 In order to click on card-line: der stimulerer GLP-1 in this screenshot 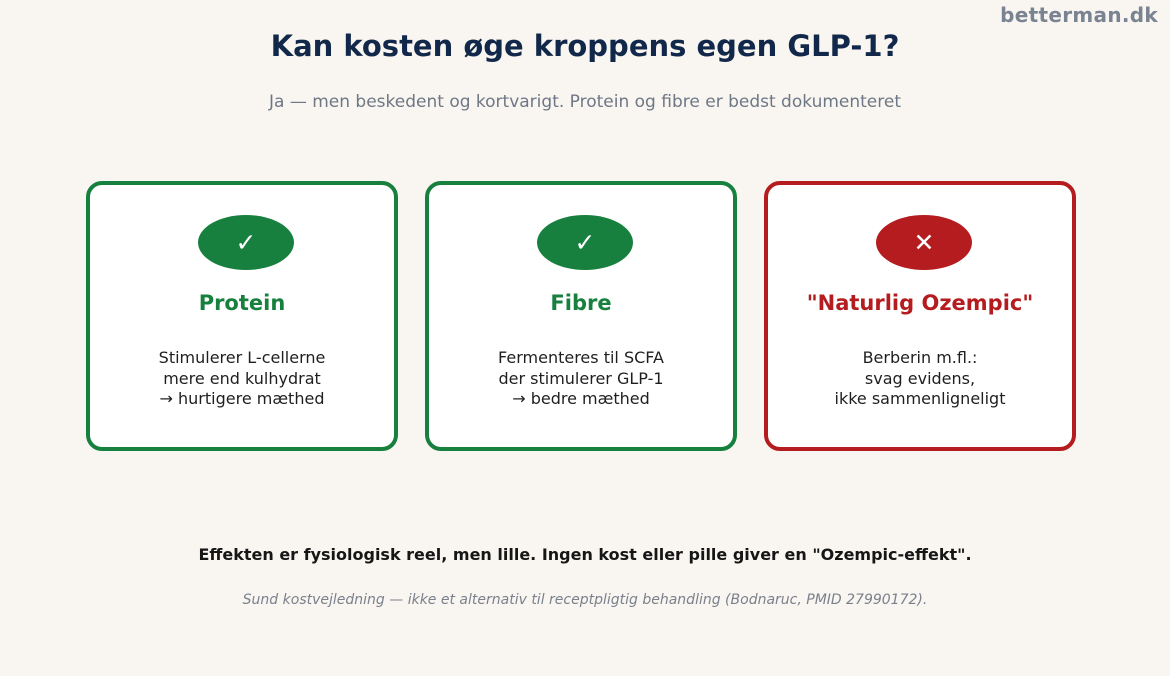, I will do `click(581, 378)`.